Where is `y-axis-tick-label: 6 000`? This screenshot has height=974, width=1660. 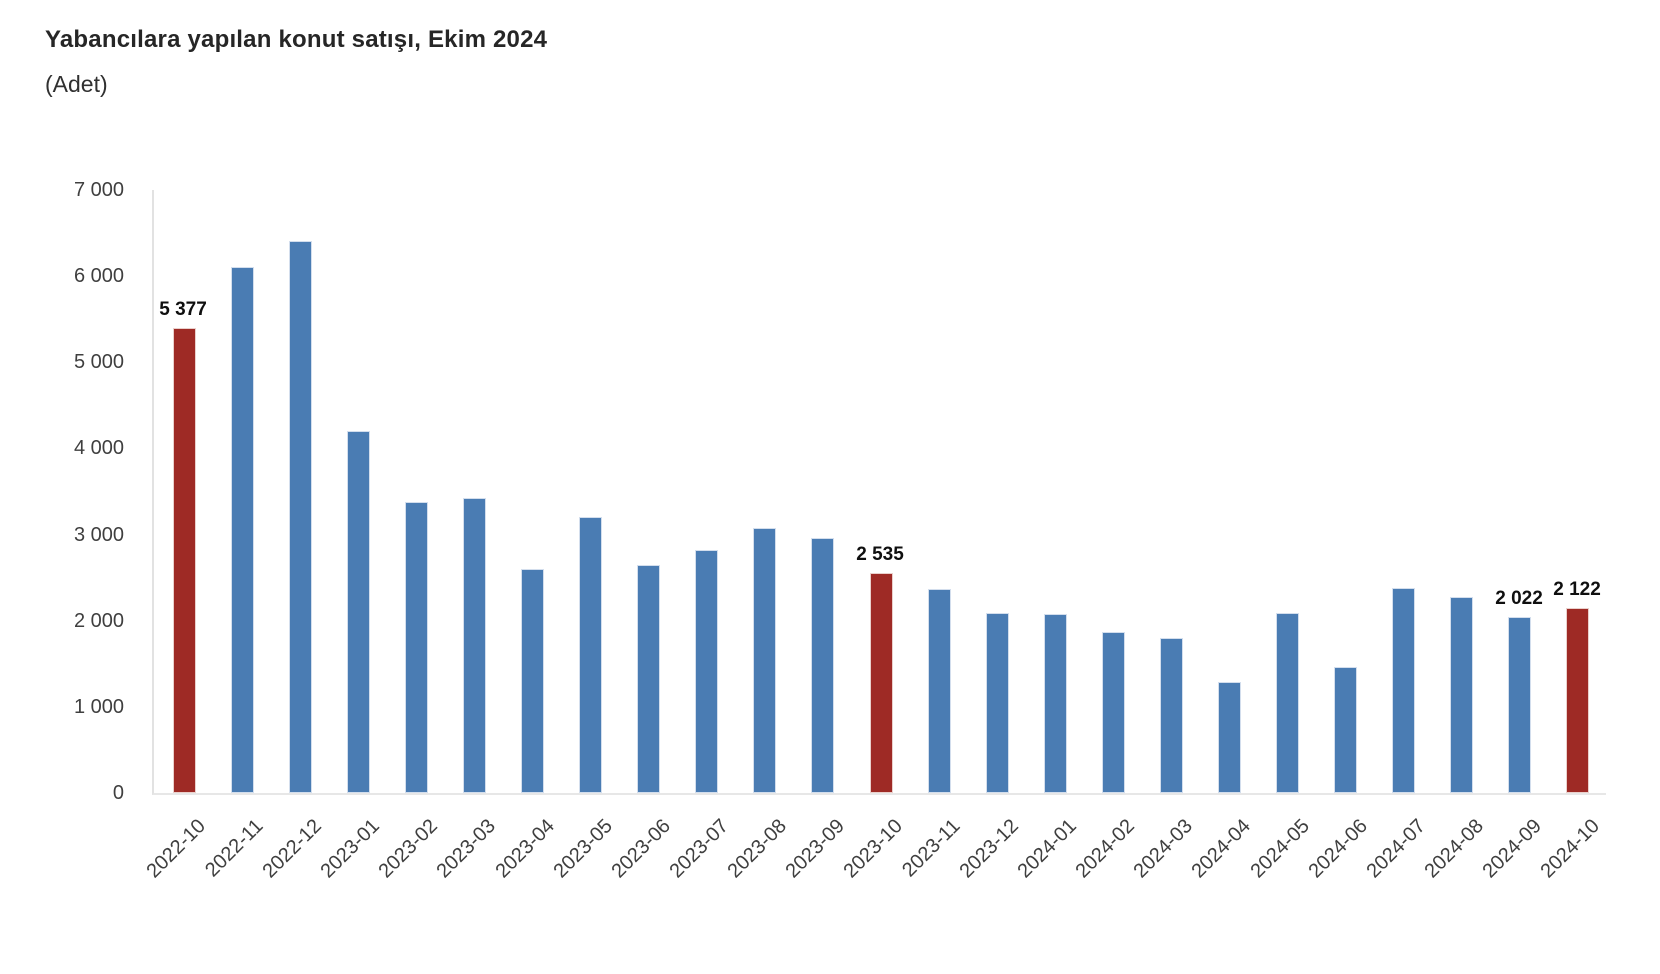 y-axis-tick-label: 6 000 is located at coordinates (98, 276).